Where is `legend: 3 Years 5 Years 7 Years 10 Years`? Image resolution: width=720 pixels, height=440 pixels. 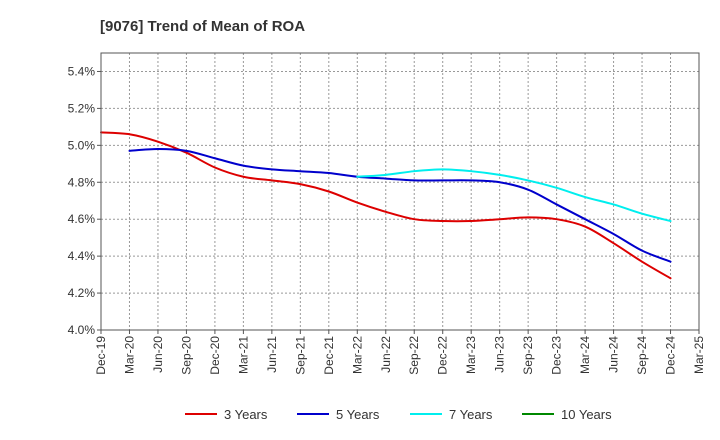 legend: 3 Years 5 Years 7 Years 10 Years is located at coordinates (398, 414).